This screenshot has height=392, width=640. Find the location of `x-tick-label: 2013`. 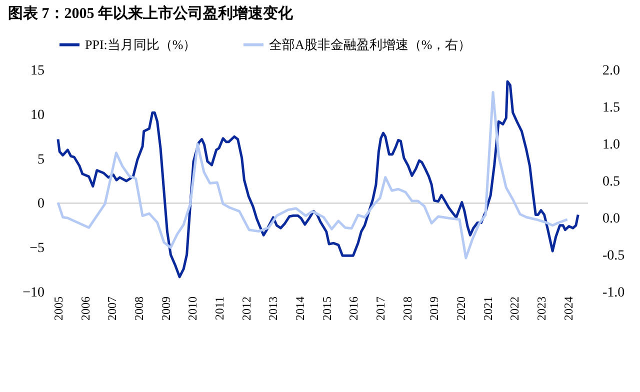

x-tick-label: 2013 is located at coordinates (273, 308).